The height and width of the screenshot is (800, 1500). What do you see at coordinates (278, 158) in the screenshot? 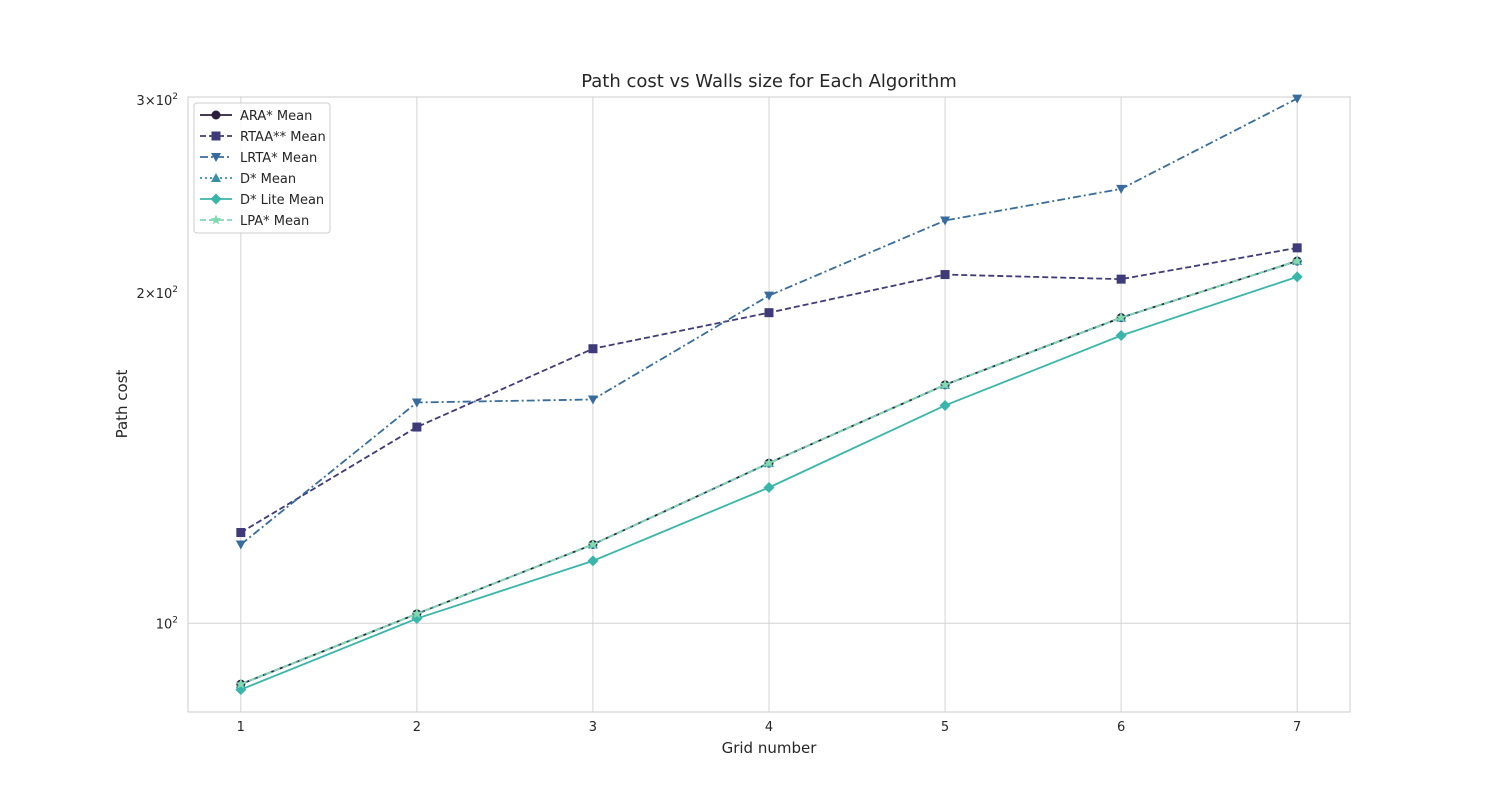
I see `legend-label: LRTA* Mean` at bounding box center [278, 158].